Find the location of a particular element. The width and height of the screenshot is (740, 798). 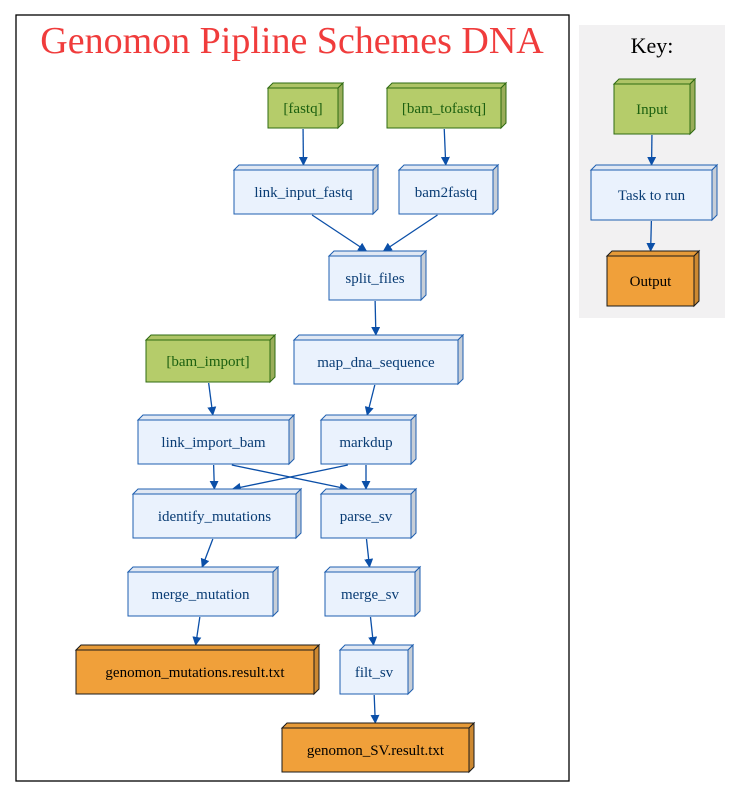

node-key-output: Output is located at coordinates (653, 278).